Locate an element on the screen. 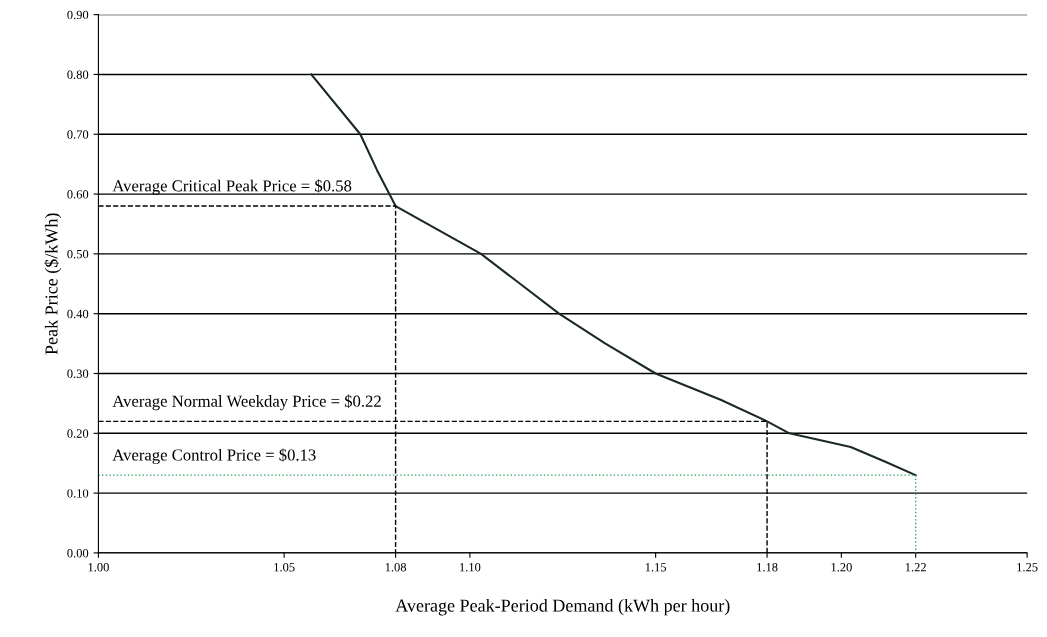  annotation: Average Control Price = $0.13 is located at coordinates (214, 456).